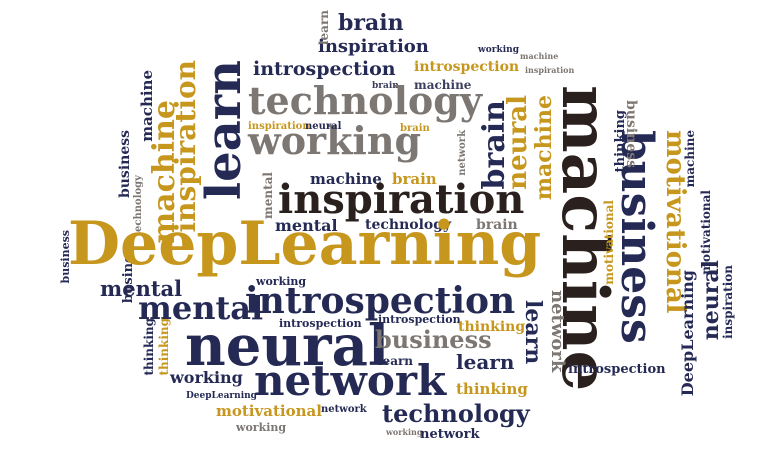 Image resolution: width=775 pixels, height=476 pixels. Describe the element at coordinates (485, 362) in the screenshot. I see `word-learn-lower: learn` at that location.